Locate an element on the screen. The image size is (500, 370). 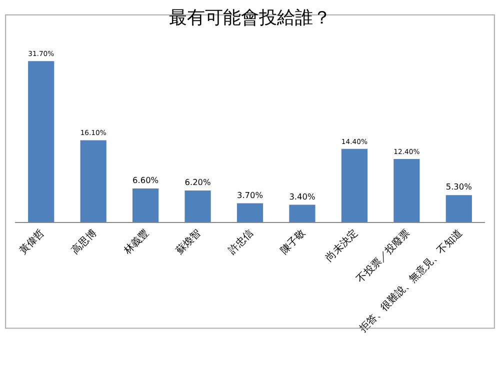
data-label: 3.70% is located at coordinates (250, 195).